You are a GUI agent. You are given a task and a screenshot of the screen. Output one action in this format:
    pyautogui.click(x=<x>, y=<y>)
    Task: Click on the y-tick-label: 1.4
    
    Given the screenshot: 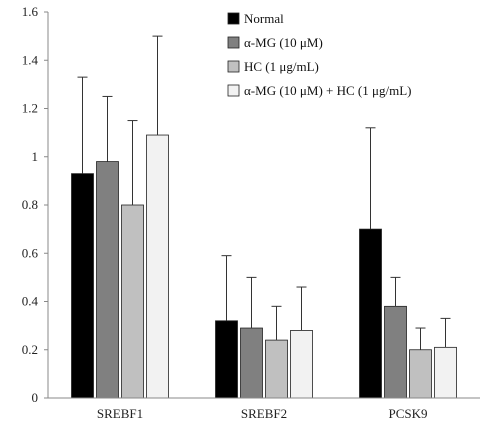 What is the action you would take?
    pyautogui.click(x=30, y=59)
    